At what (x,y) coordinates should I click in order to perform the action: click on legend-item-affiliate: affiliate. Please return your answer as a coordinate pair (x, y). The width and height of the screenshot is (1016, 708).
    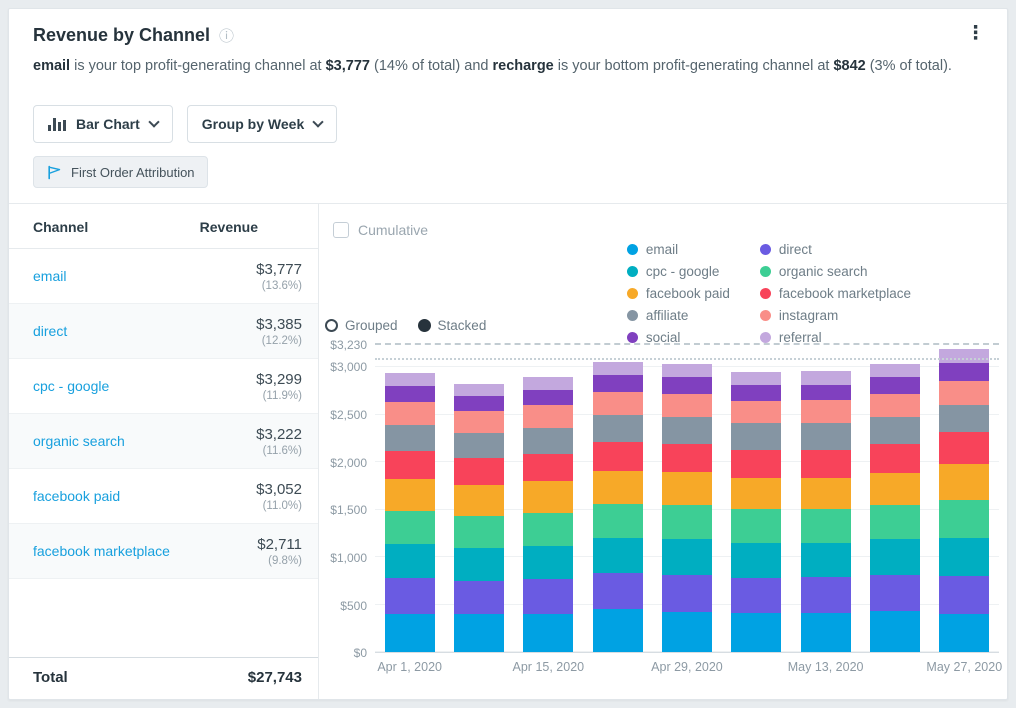
    Looking at the image, I should click on (678, 315).